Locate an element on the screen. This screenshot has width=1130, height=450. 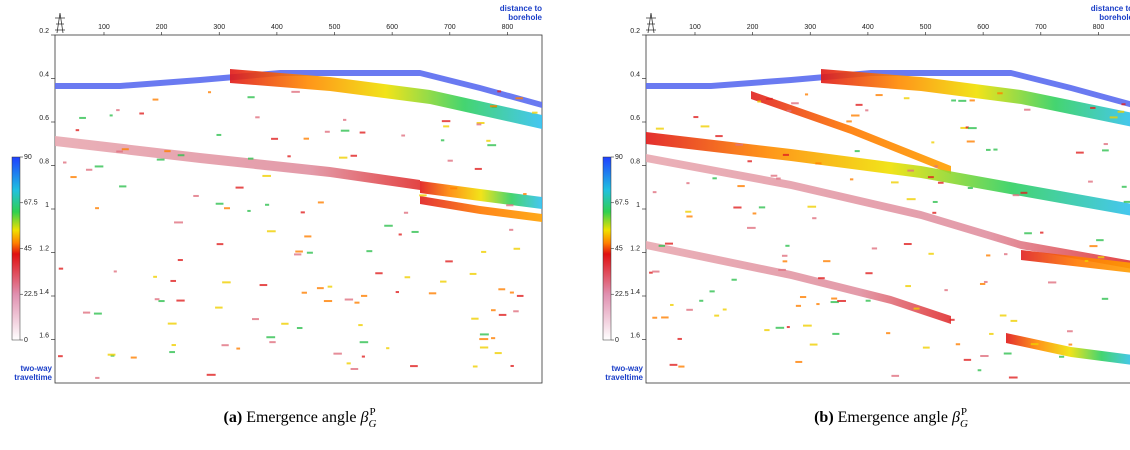
y-tick-label: 0.8 is located at coordinates (635, 161).